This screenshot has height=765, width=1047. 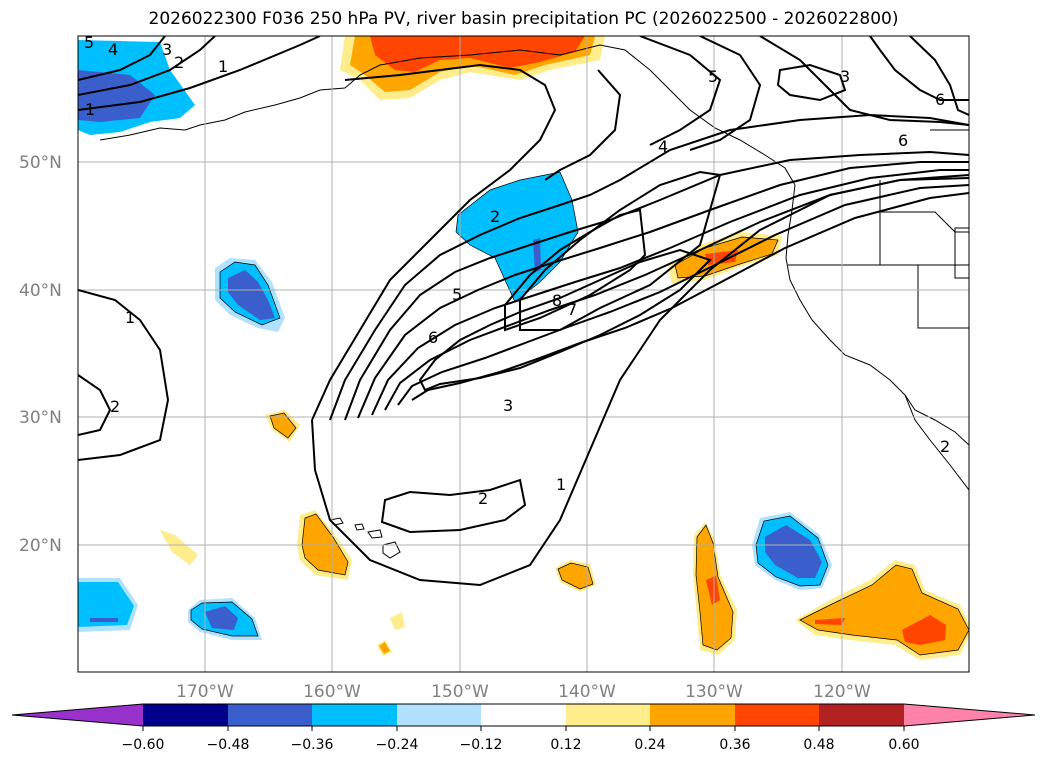 What do you see at coordinates (40, 418) in the screenshot?
I see `lat-label-30n: 30°N` at bounding box center [40, 418].